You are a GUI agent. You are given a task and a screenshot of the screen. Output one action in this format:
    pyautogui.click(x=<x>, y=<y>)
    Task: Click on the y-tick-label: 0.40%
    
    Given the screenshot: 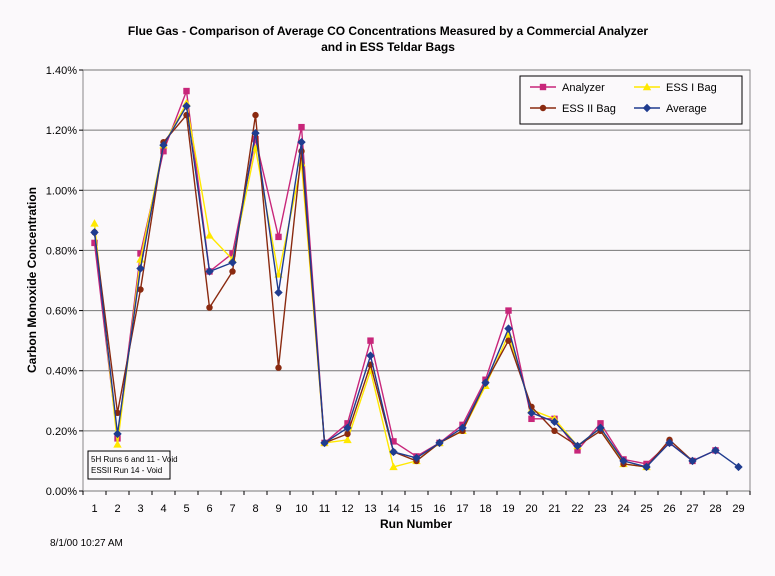 What is the action you would take?
    pyautogui.click(x=61, y=372)
    